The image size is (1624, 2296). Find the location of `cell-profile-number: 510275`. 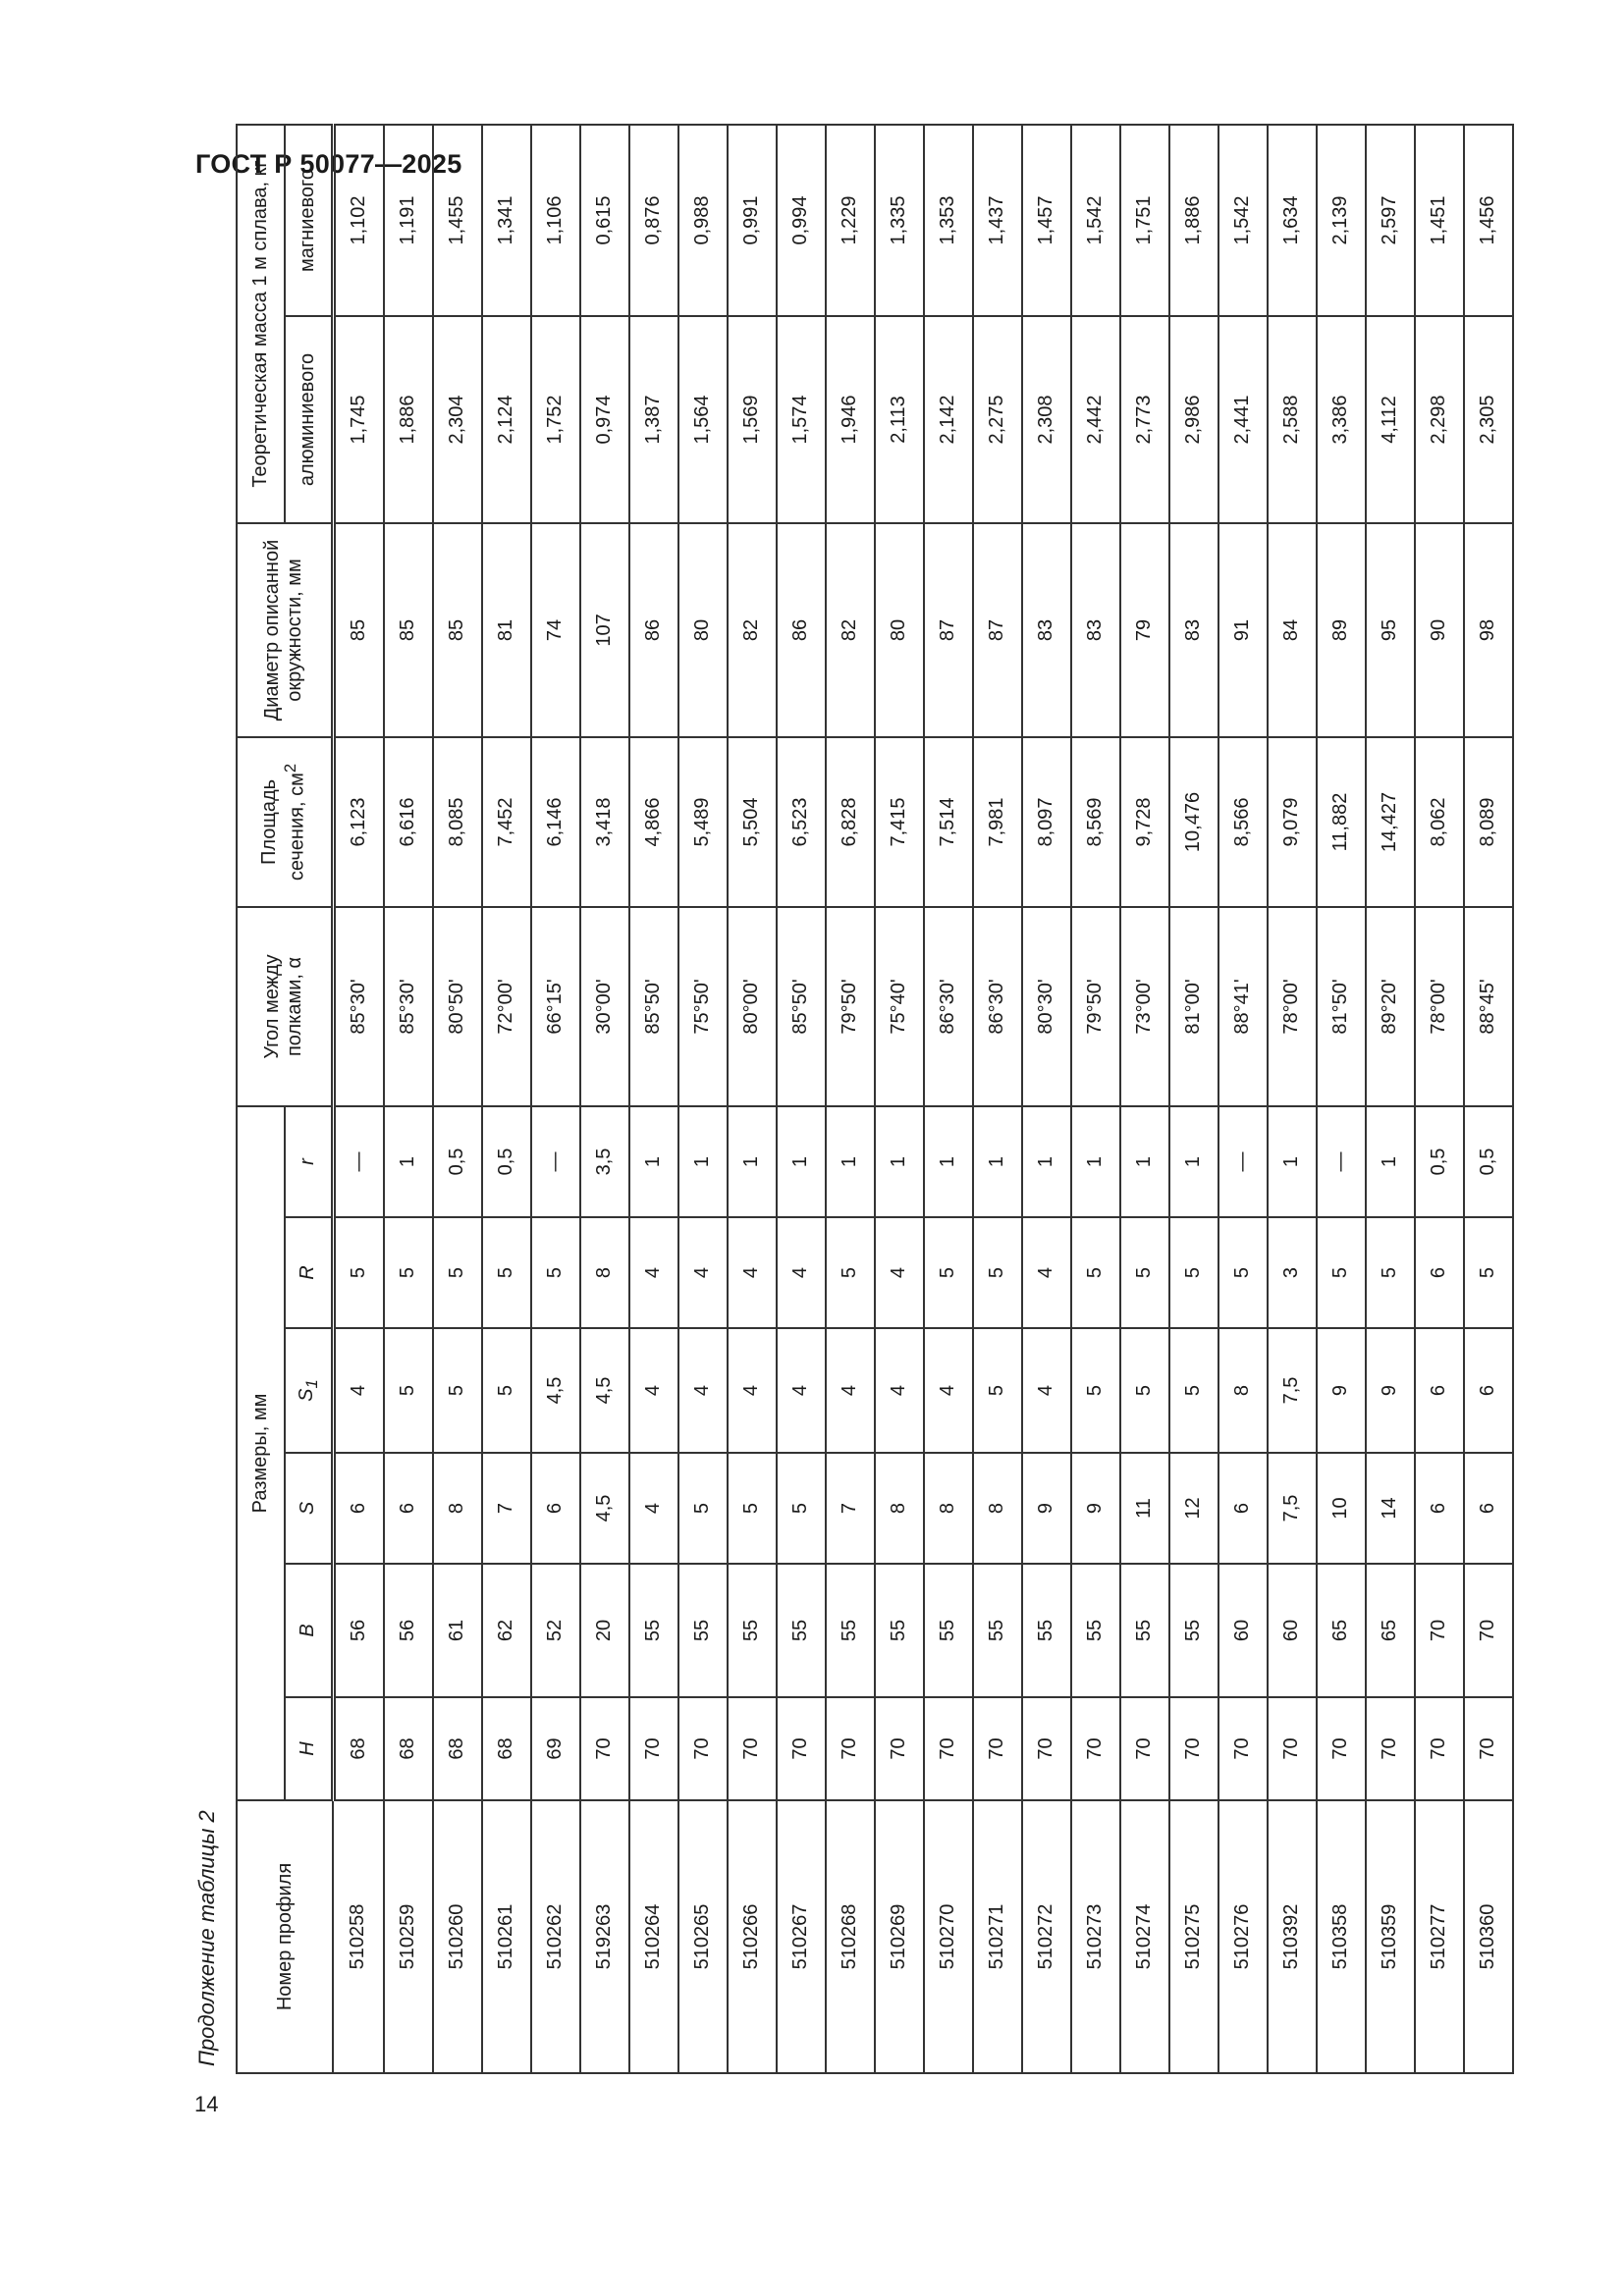

cell-profile-number: 510275 is located at coordinates (1193, 1936).